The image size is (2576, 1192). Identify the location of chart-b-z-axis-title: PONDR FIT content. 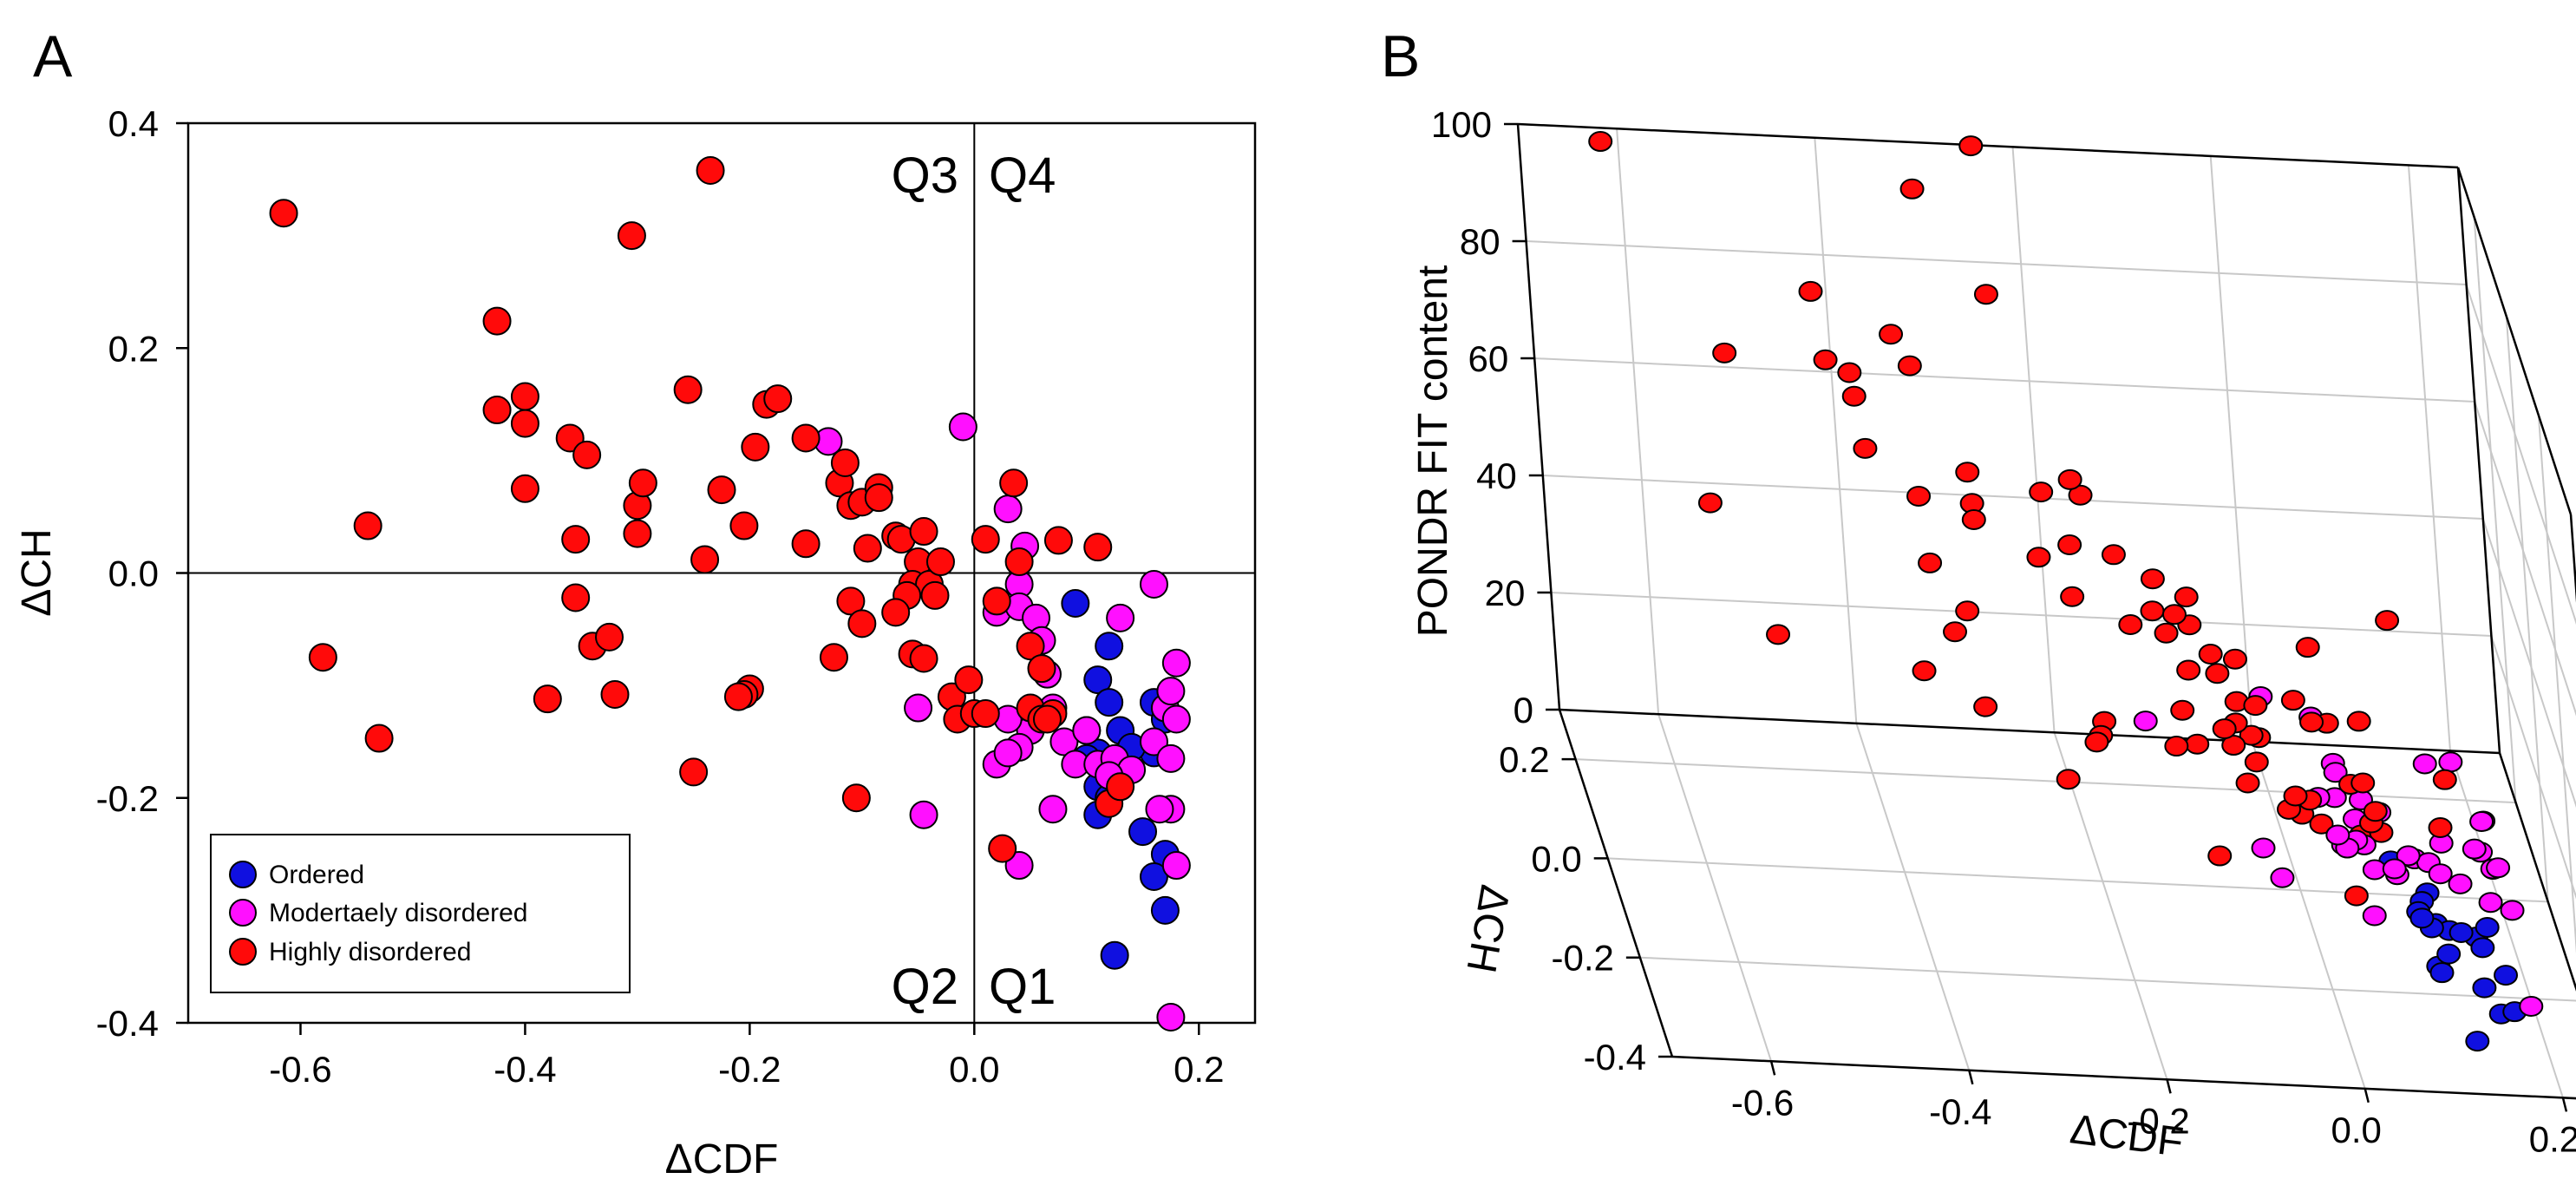
(1433, 452).